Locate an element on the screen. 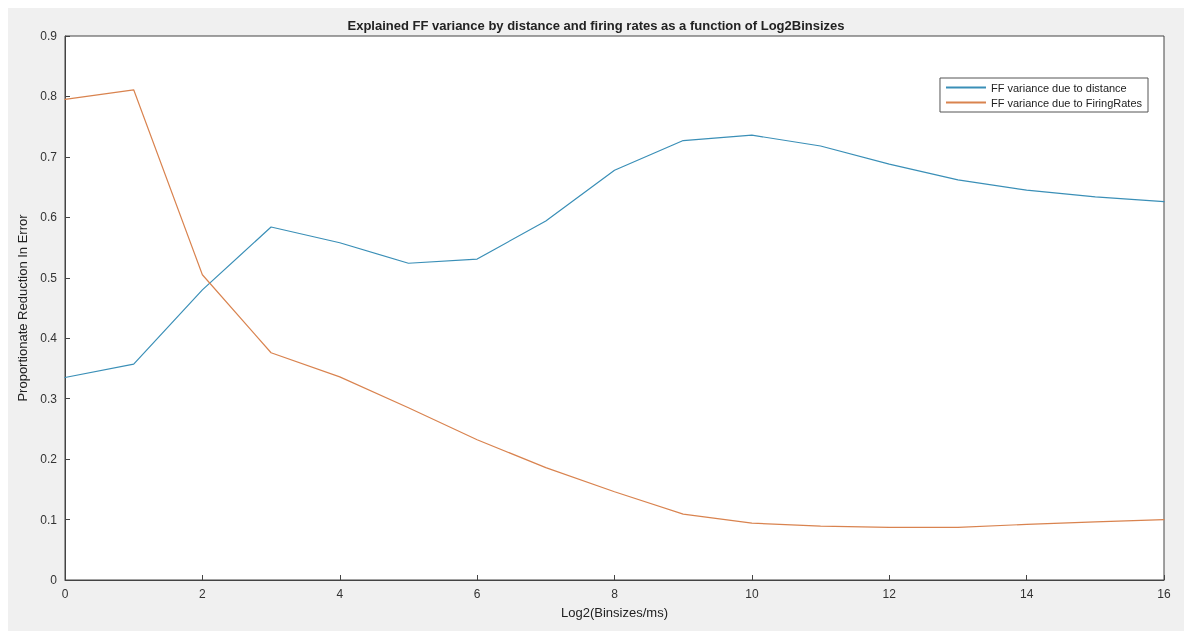  x-tick-label: 0 is located at coordinates (65, 594).